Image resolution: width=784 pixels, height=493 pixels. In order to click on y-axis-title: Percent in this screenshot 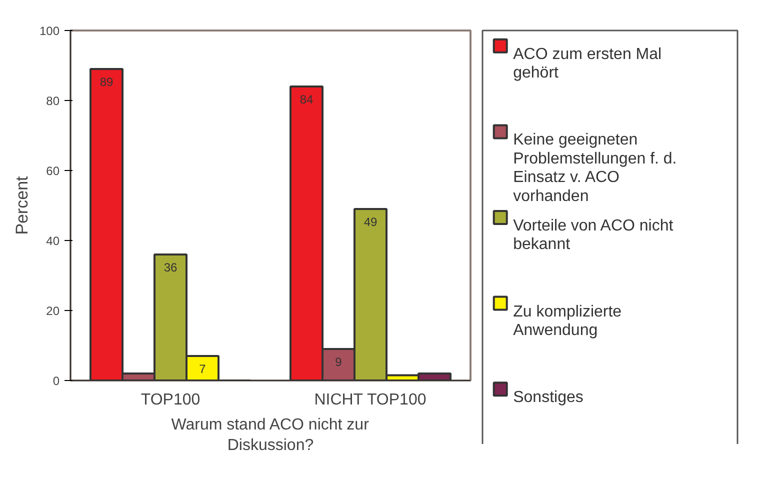, I will do `click(22, 205)`.